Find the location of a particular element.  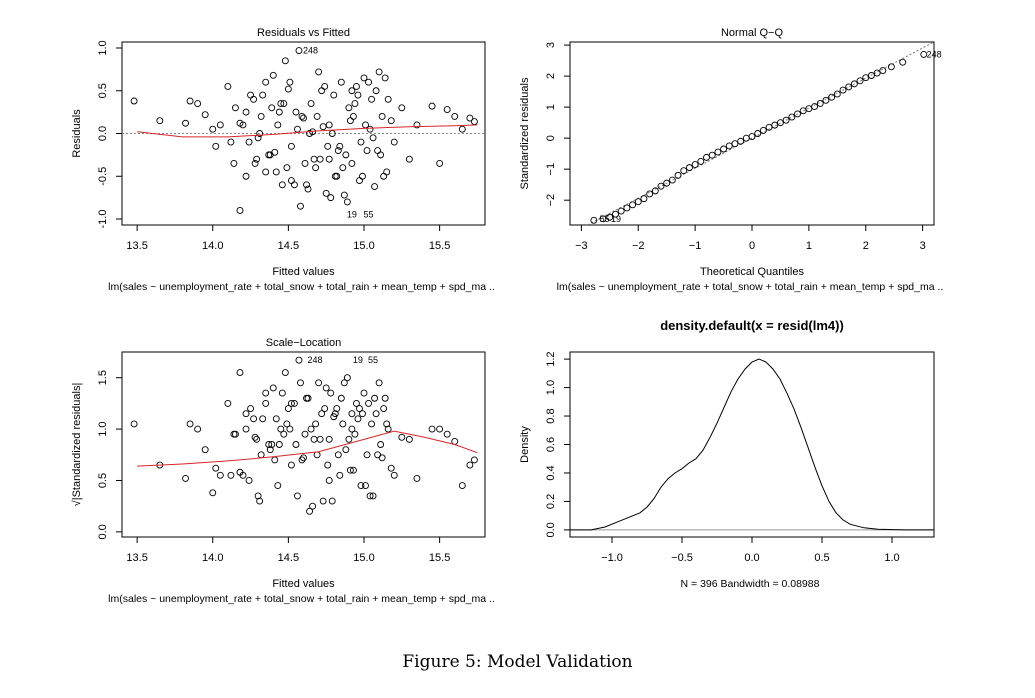

x-tick-label: 0 is located at coordinates (752, 246).